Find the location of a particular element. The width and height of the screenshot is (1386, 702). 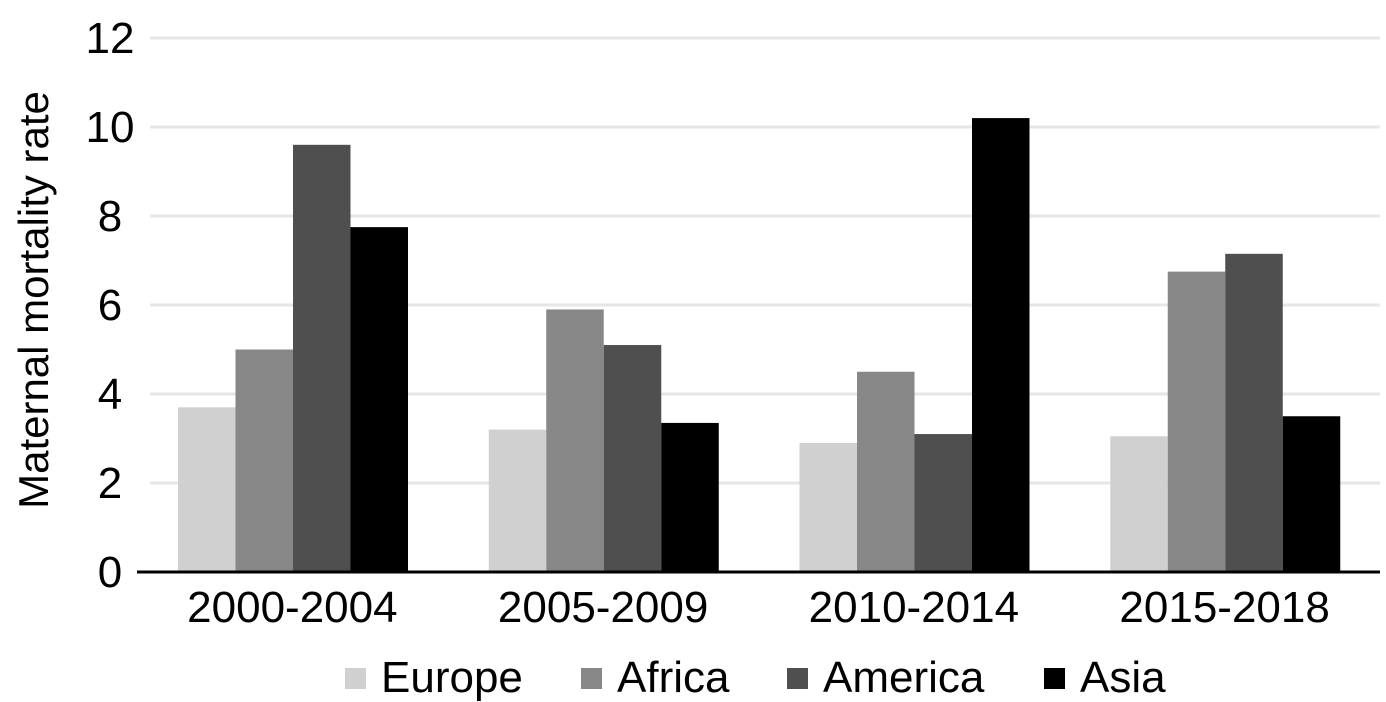

legend-swatch-europe is located at coordinates (355, 678).